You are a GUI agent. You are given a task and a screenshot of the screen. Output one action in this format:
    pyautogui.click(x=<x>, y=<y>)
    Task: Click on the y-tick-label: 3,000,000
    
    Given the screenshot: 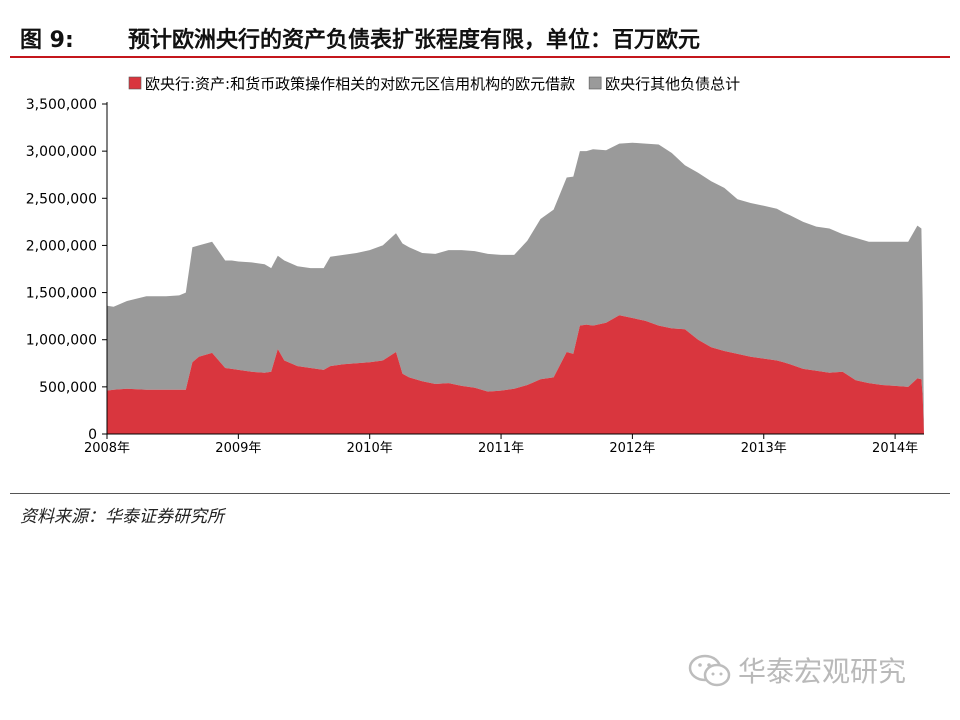 What is the action you would take?
    pyautogui.click(x=61, y=152)
    